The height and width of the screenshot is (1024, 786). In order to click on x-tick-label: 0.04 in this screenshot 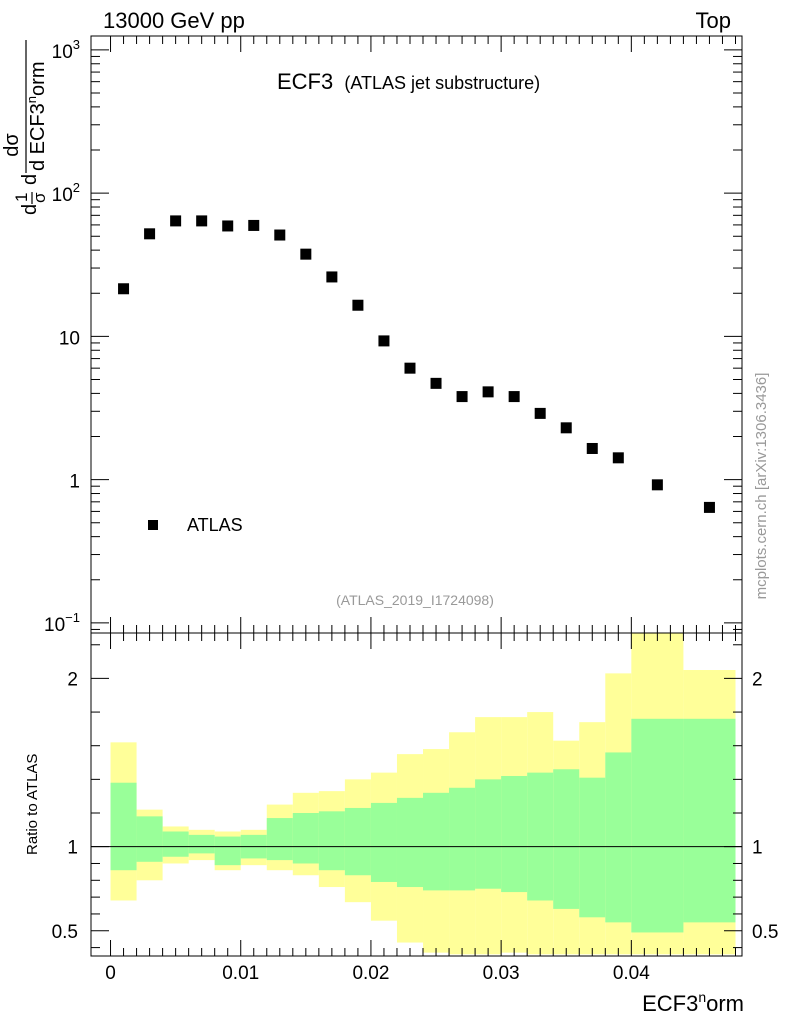, I will do `click(631, 973)`.